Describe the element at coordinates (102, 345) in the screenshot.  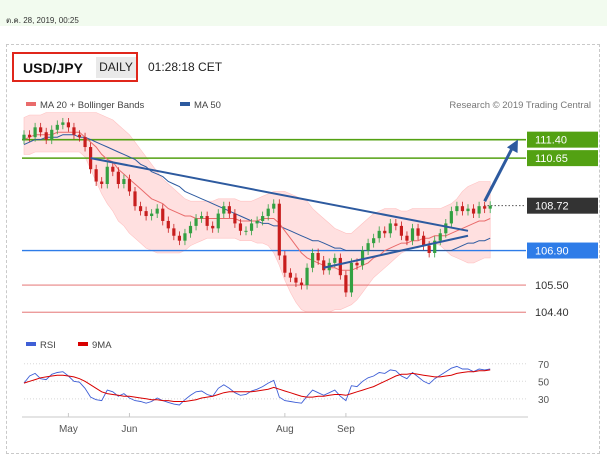
I see `rsi-legend-label: 9MA` at that location.